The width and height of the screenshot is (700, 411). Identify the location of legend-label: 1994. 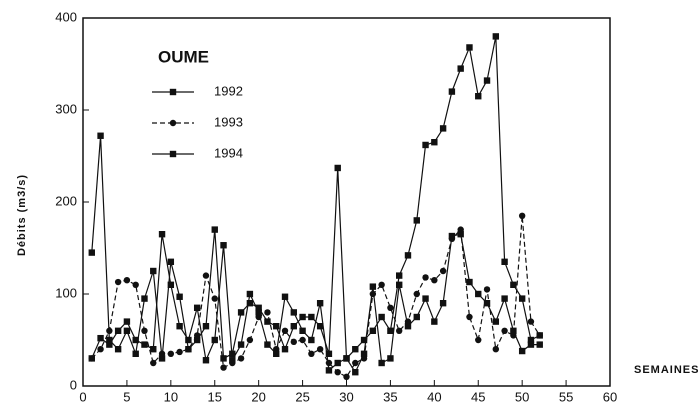
(228, 152).